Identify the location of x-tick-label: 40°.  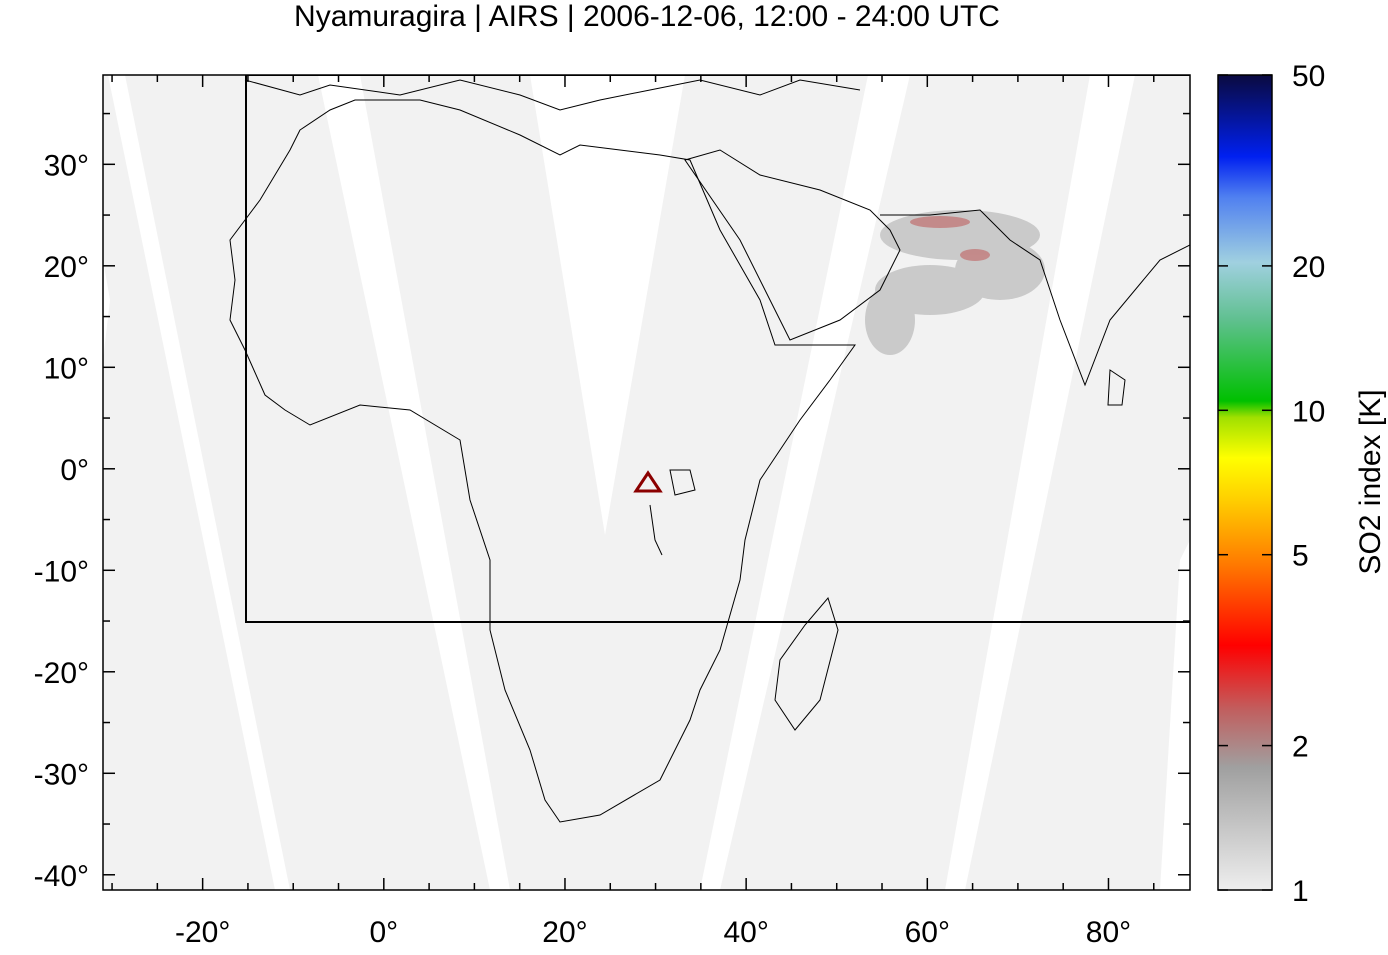
(745, 932).